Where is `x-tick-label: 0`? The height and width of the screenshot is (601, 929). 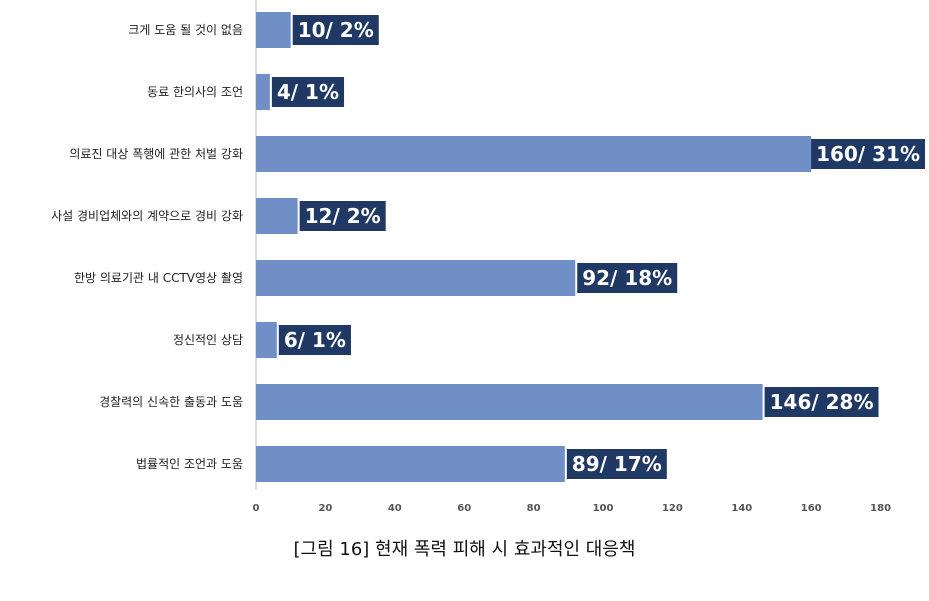
x-tick-label: 0 is located at coordinates (256, 508).